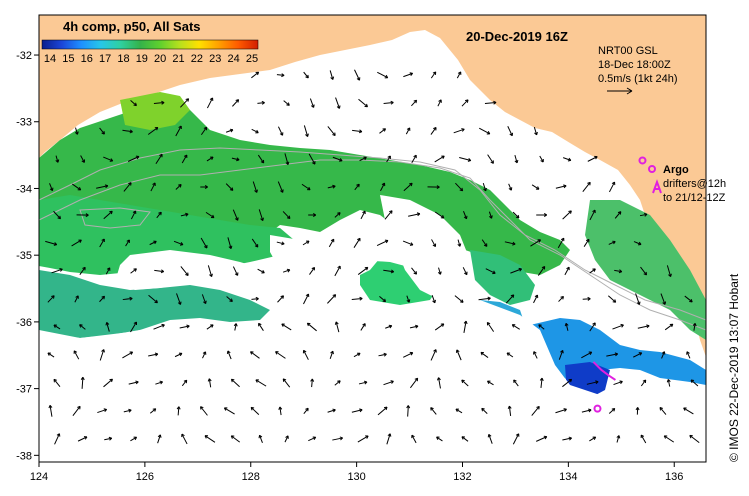 This screenshot has width=749, height=496. Describe the element at coordinates (197, 59) in the screenshot. I see `colorbar-label: 22` at that location.